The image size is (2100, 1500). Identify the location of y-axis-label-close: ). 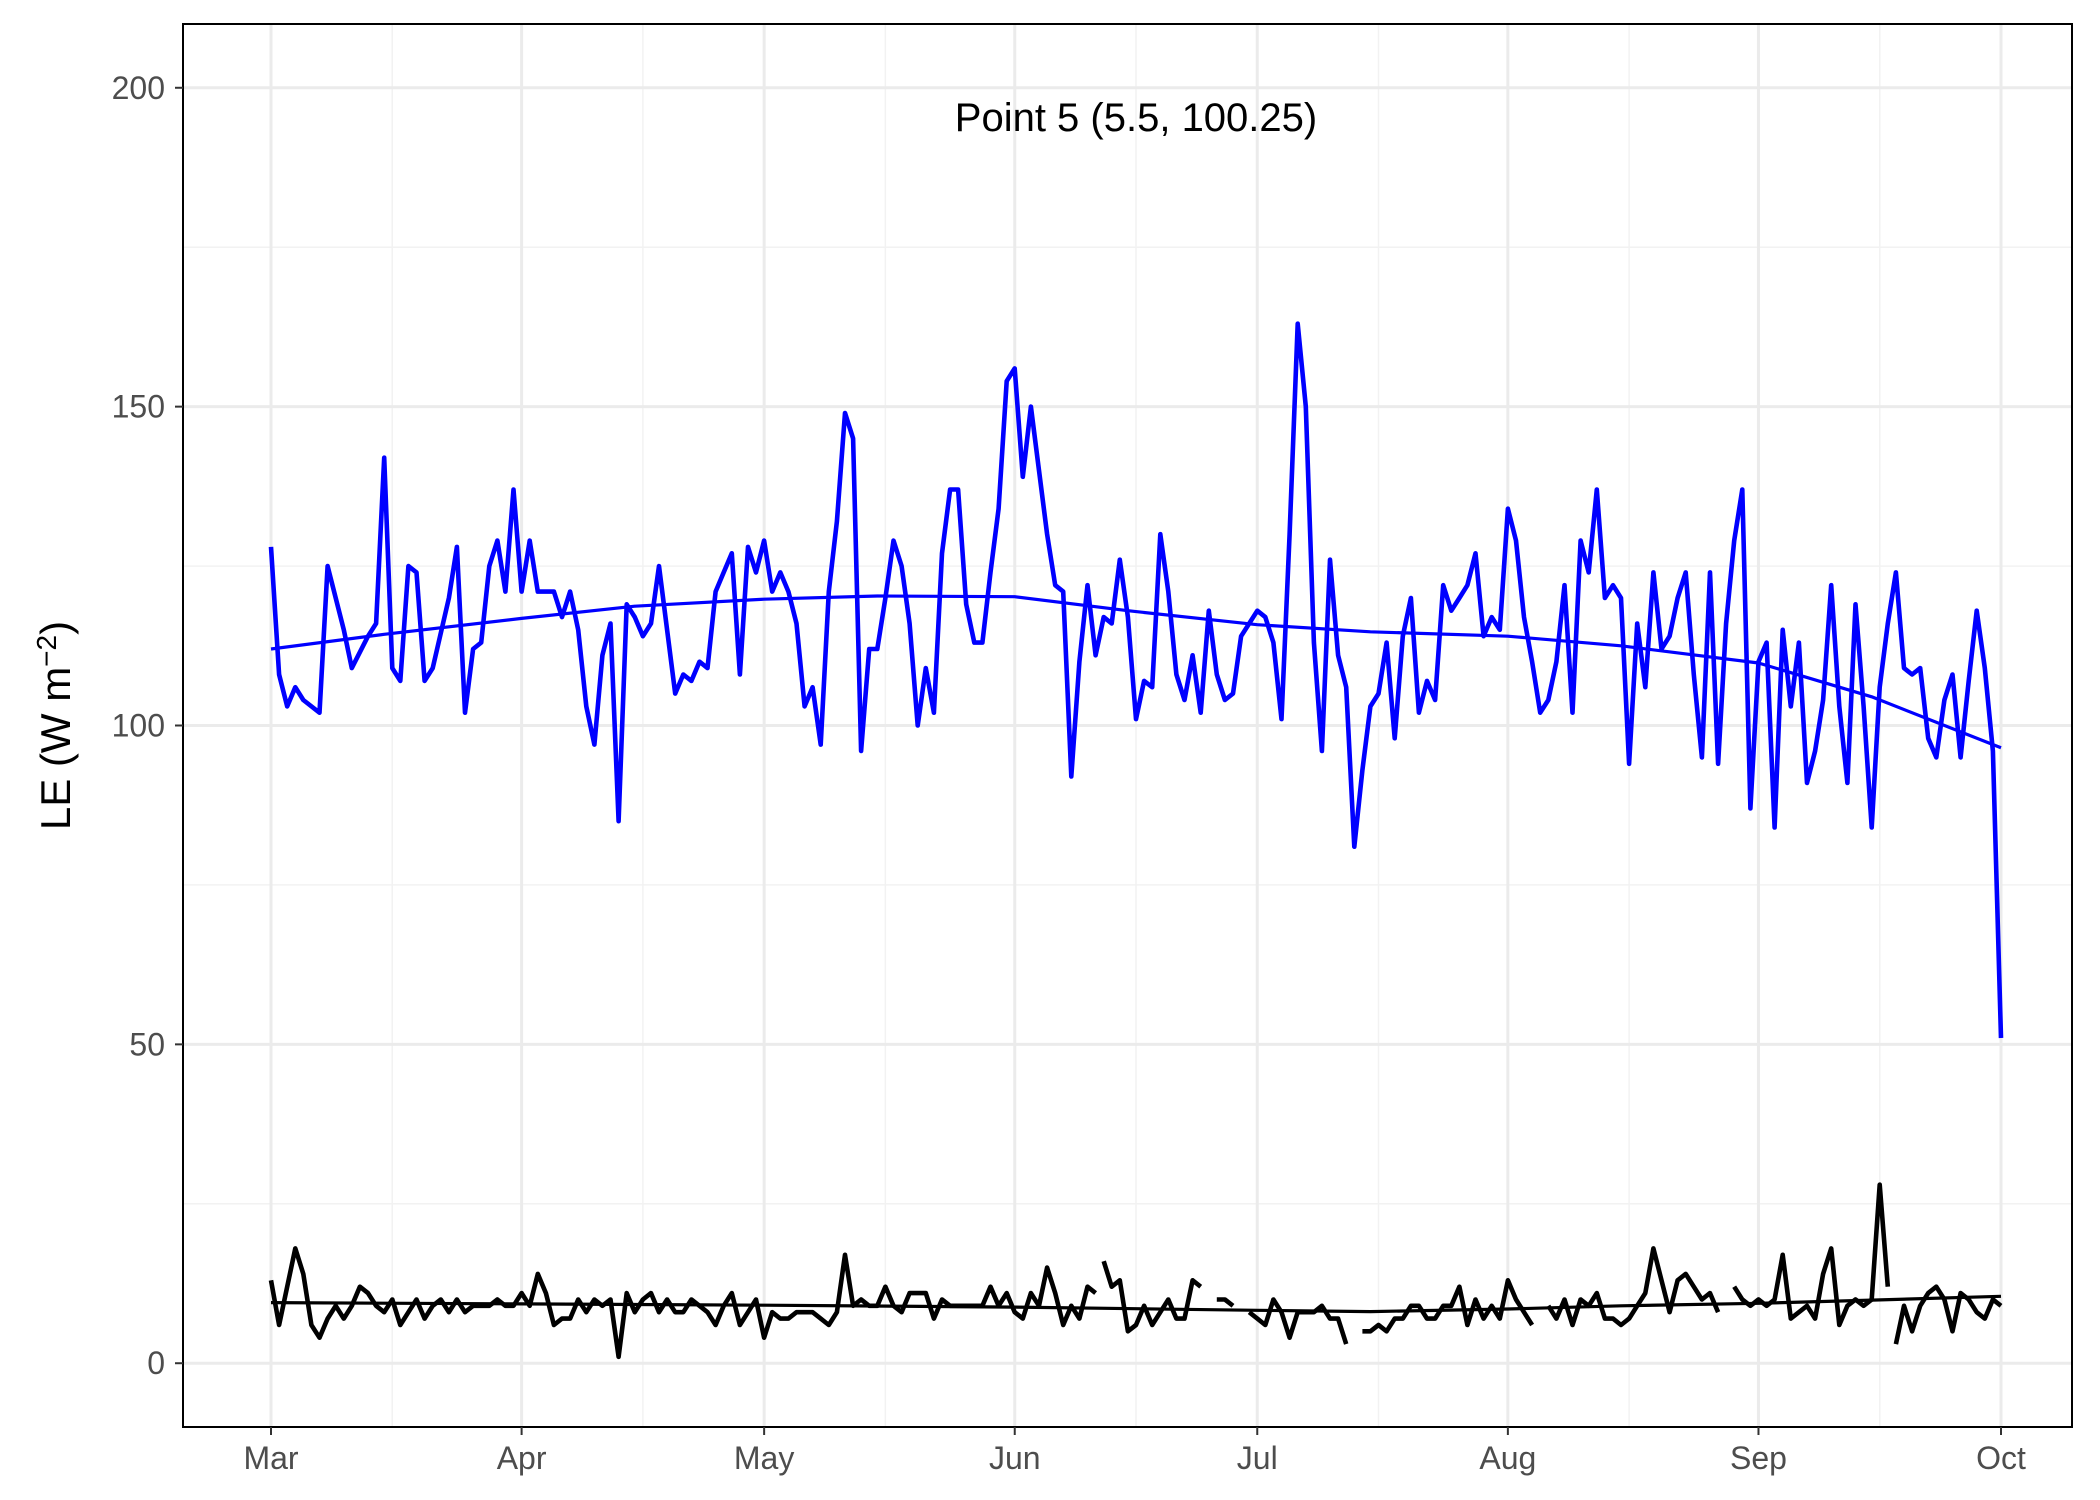
(55, 628).